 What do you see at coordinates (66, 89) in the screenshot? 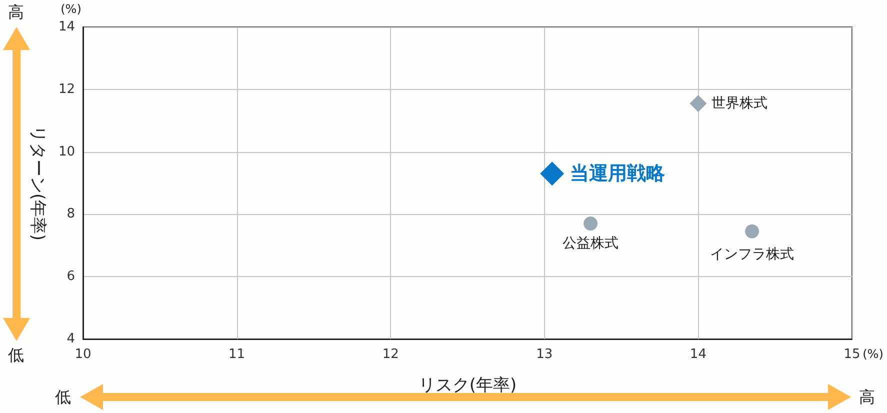
I see `y-tick-label: 12` at bounding box center [66, 89].